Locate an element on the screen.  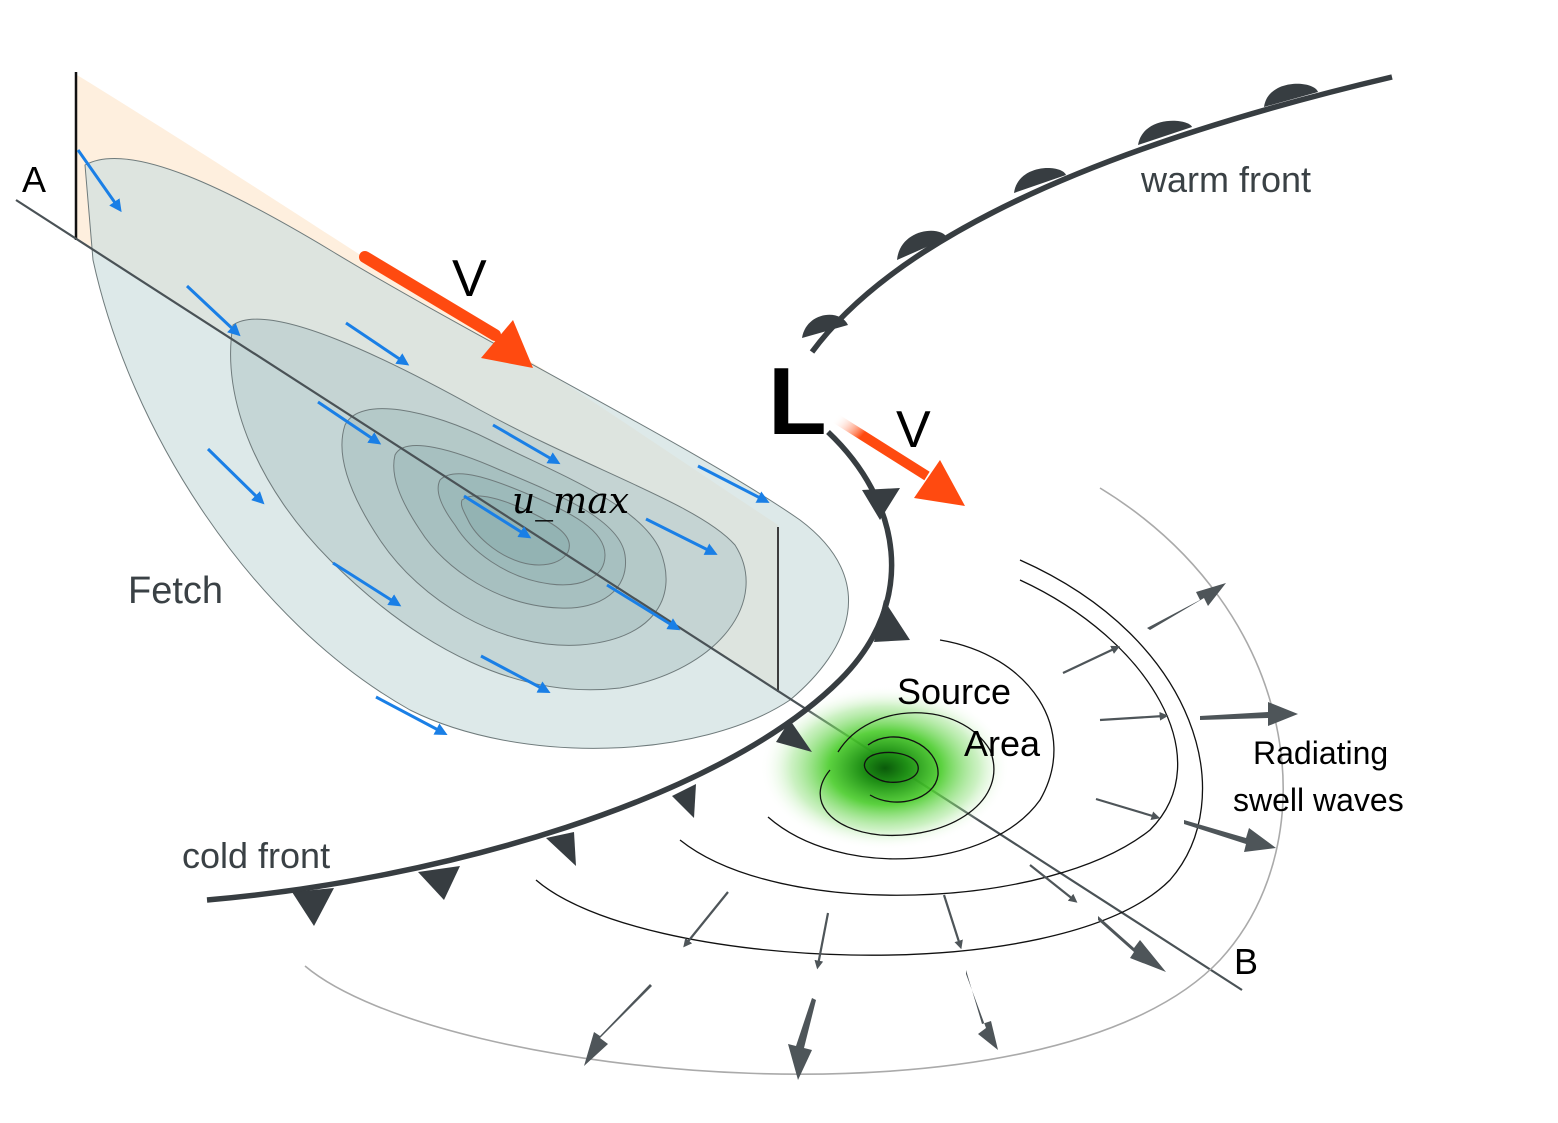
low-pressure-label: L is located at coordinates (797, 401).